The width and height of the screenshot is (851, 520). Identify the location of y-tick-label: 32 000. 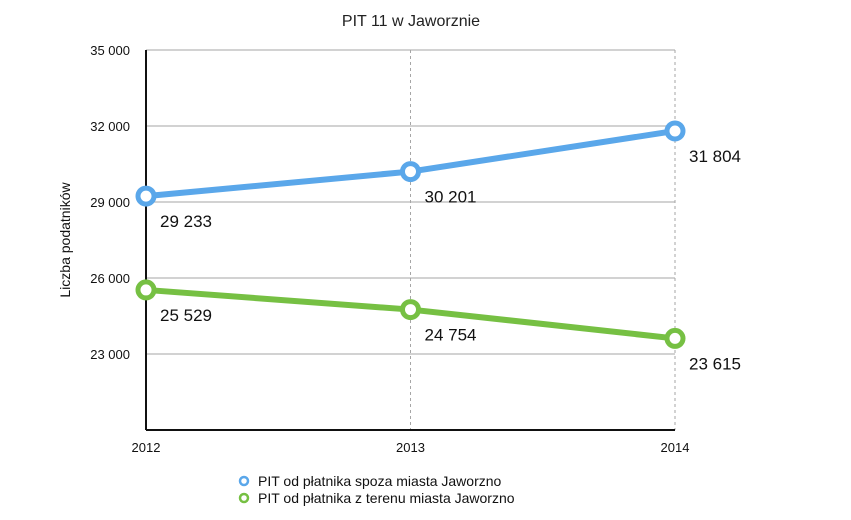
(110, 126).